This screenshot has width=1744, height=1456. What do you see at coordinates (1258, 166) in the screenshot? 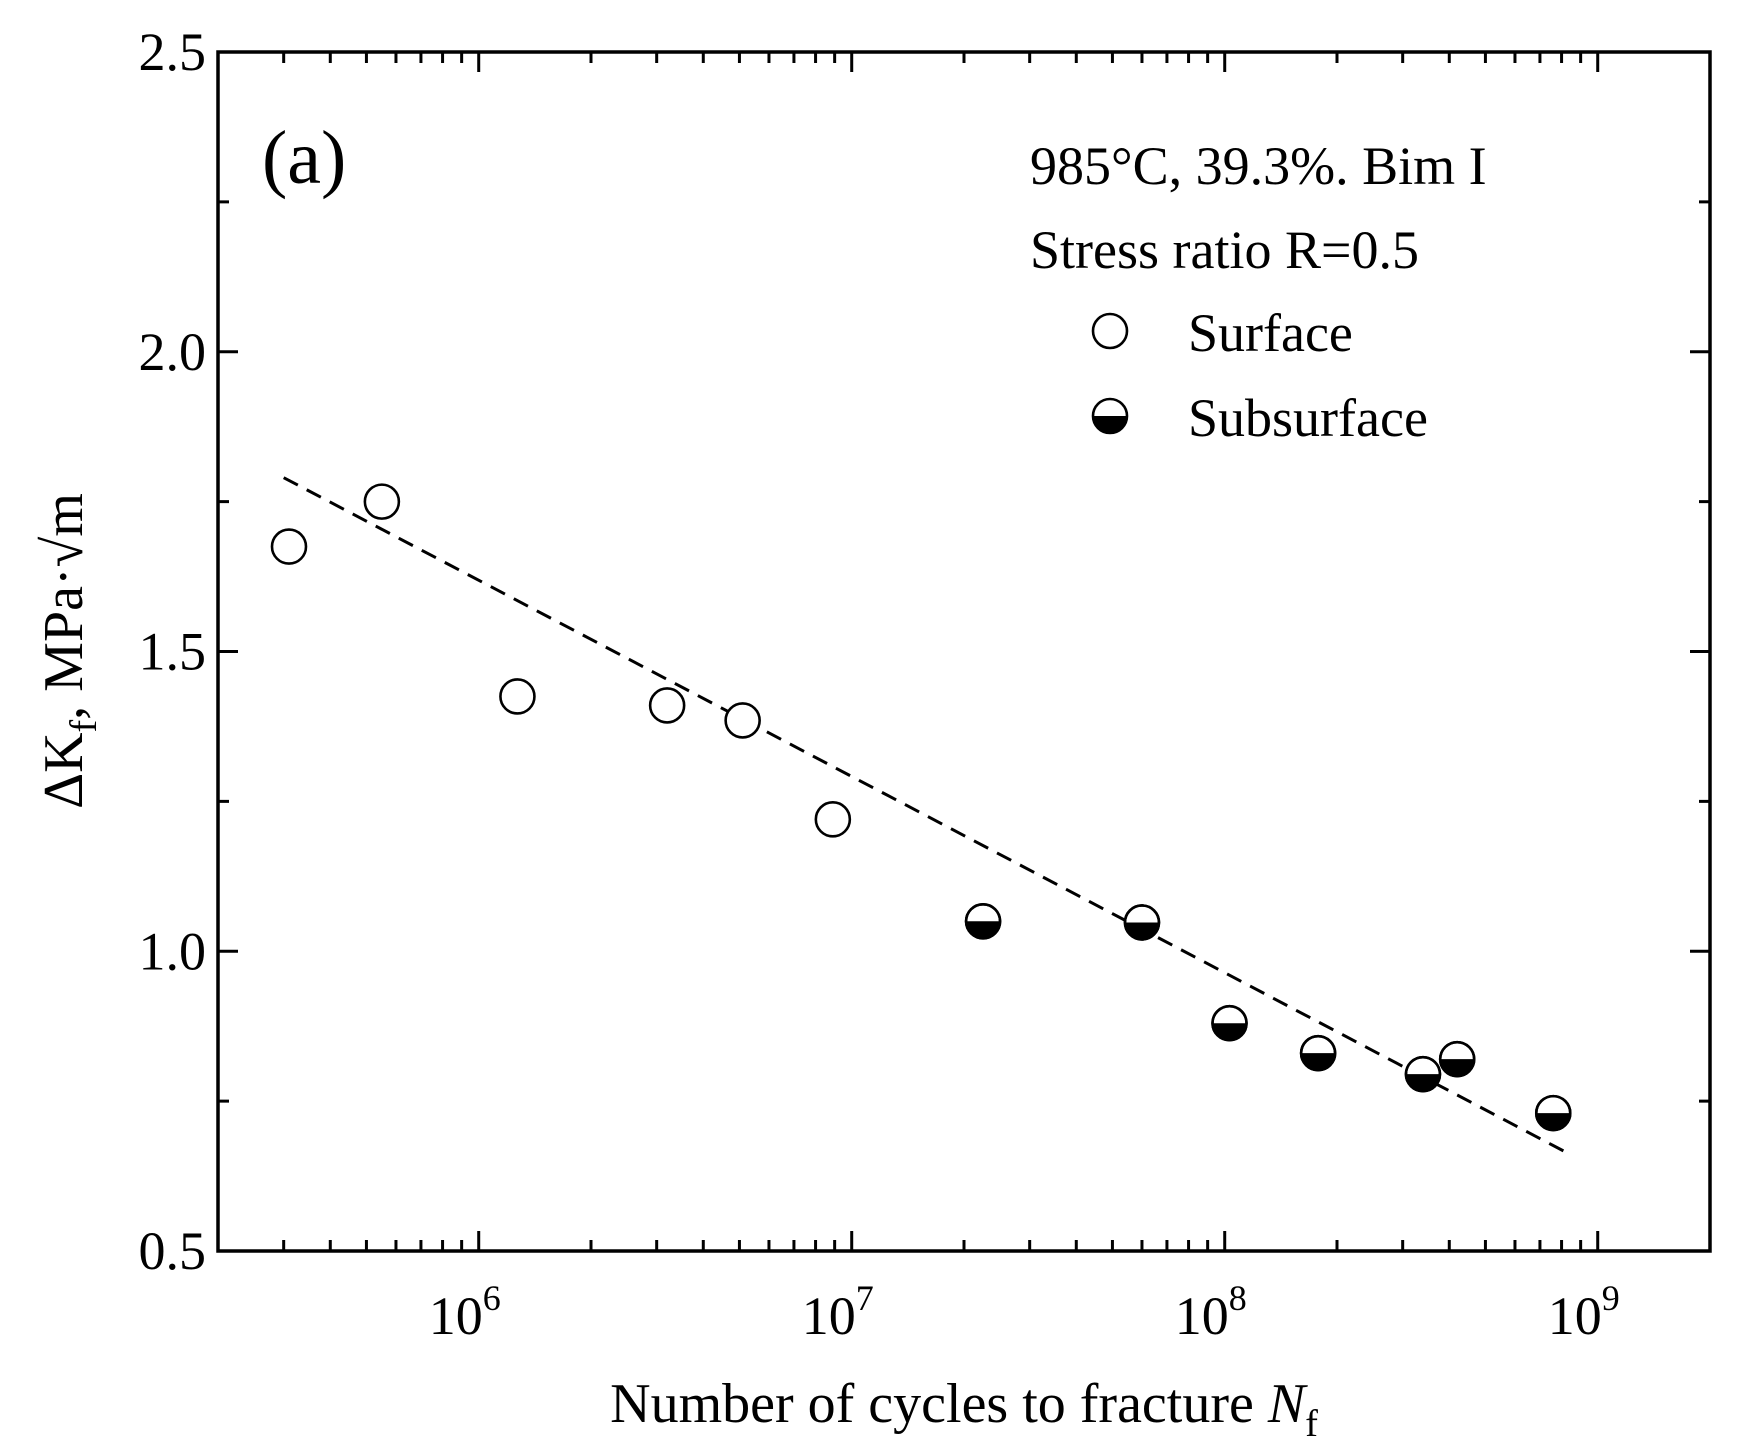
I see `title-line-1: 985°C, 39.3%. Bim I` at bounding box center [1258, 166].